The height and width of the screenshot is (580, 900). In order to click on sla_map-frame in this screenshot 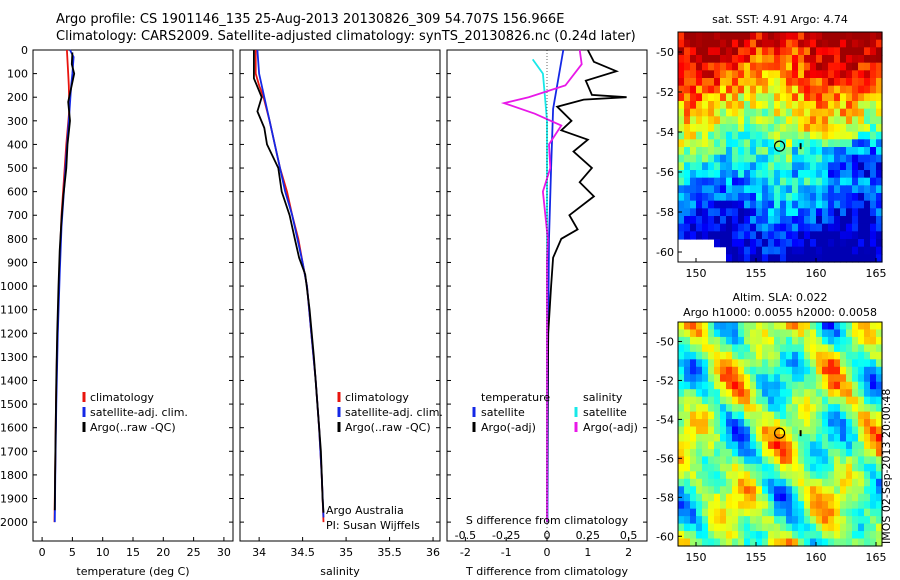, I will do `click(780, 434)`.